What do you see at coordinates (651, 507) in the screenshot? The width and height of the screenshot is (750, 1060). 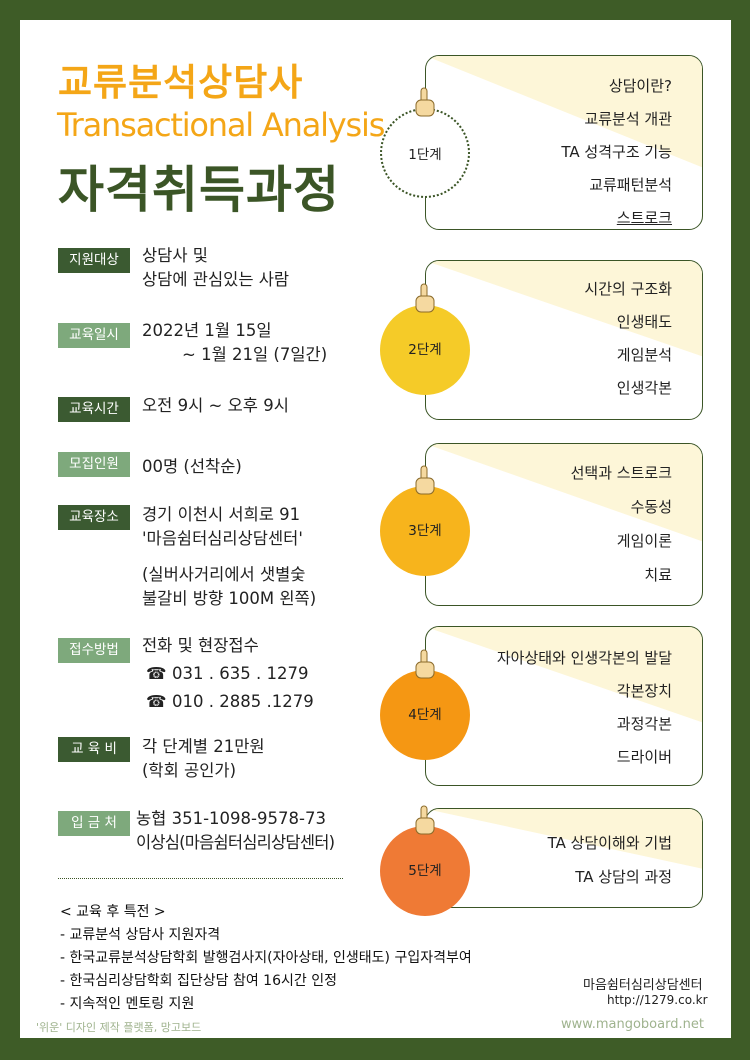 I see `step-item: 수동성` at bounding box center [651, 507].